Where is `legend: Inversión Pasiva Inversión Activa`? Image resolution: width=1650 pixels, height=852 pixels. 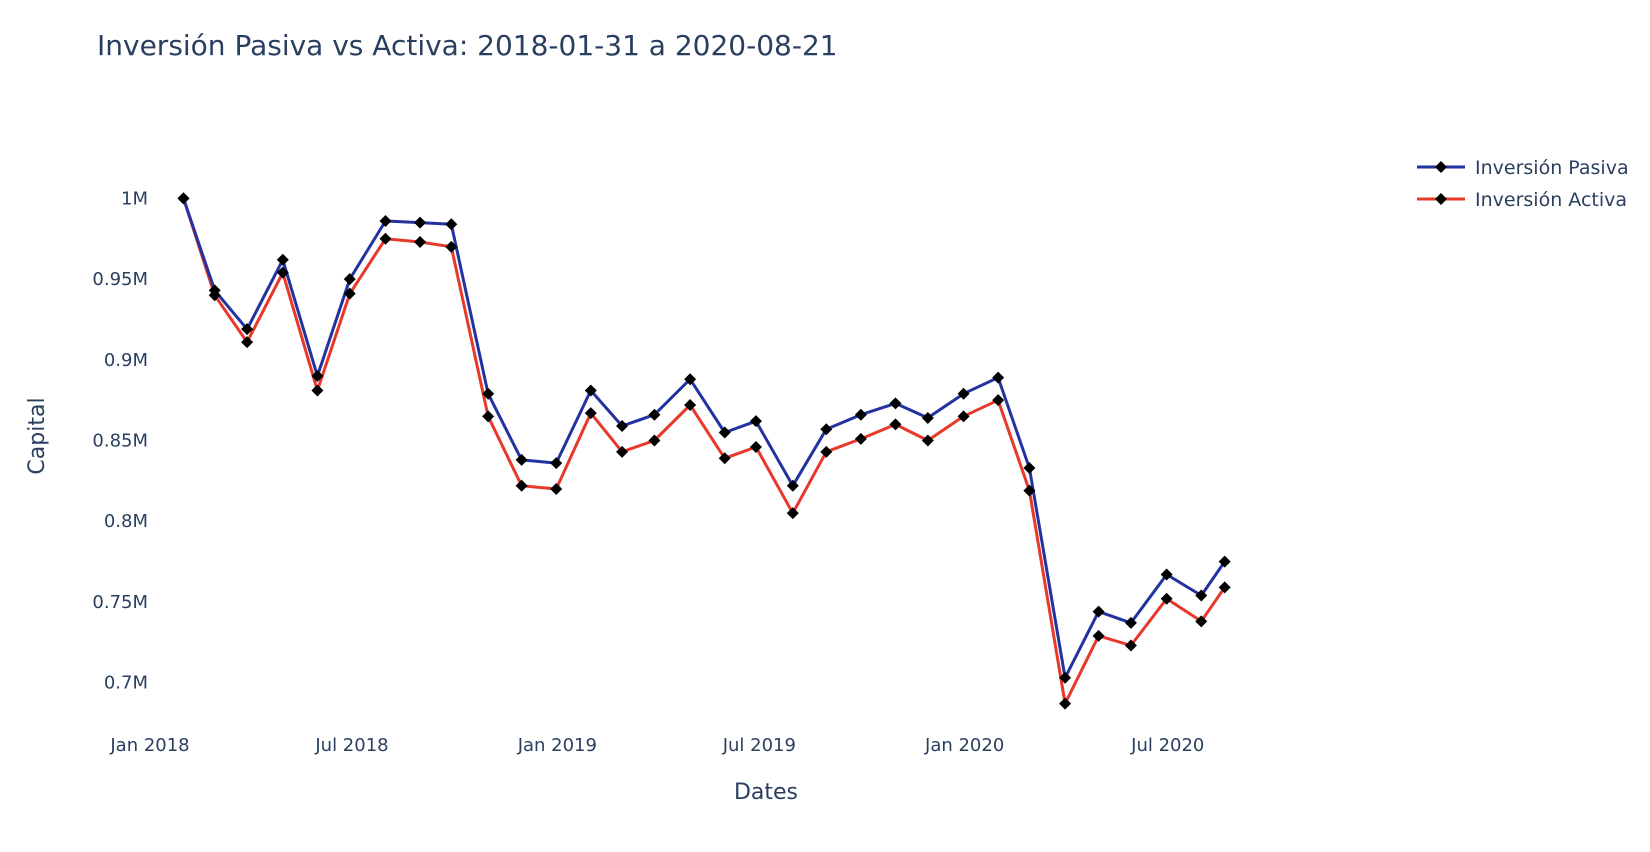
legend: Inversión Pasiva Inversión Activa is located at coordinates (1523, 184).